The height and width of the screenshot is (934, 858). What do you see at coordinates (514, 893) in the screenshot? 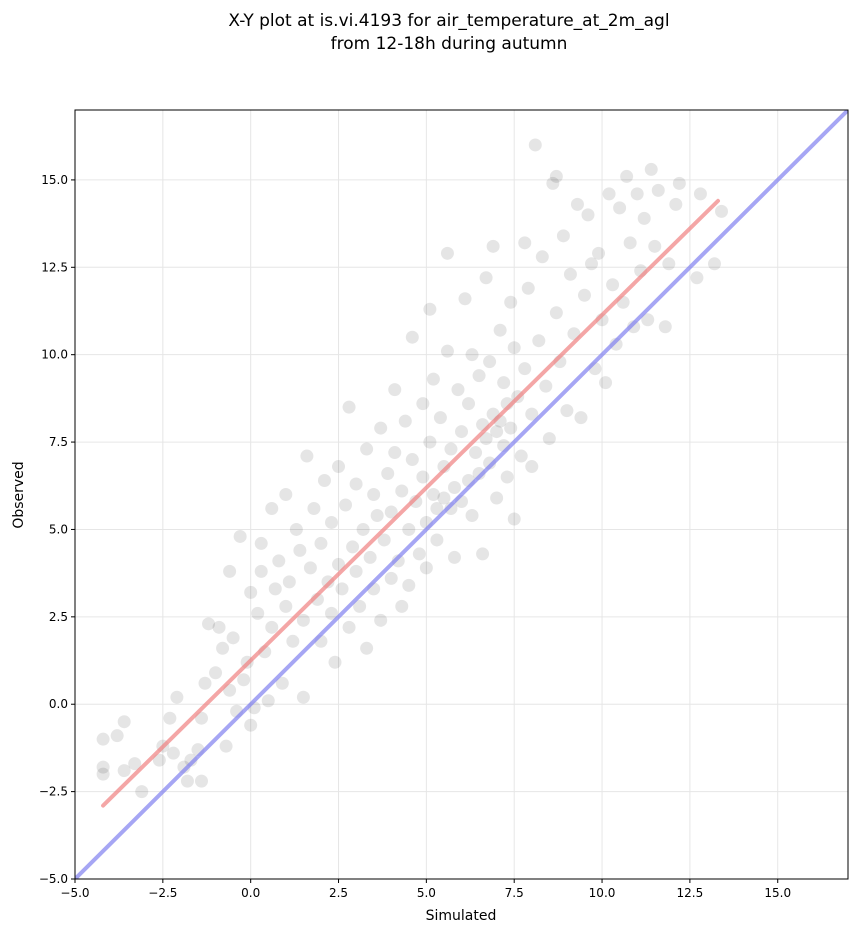
I see `x-tick-label: 7.5` at bounding box center [514, 893].